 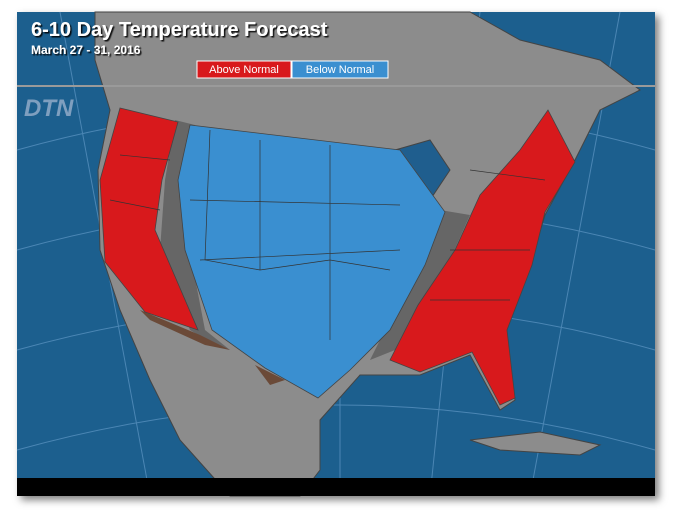 What do you see at coordinates (212, 347) in the screenshot?
I see `terrain` at bounding box center [212, 347].